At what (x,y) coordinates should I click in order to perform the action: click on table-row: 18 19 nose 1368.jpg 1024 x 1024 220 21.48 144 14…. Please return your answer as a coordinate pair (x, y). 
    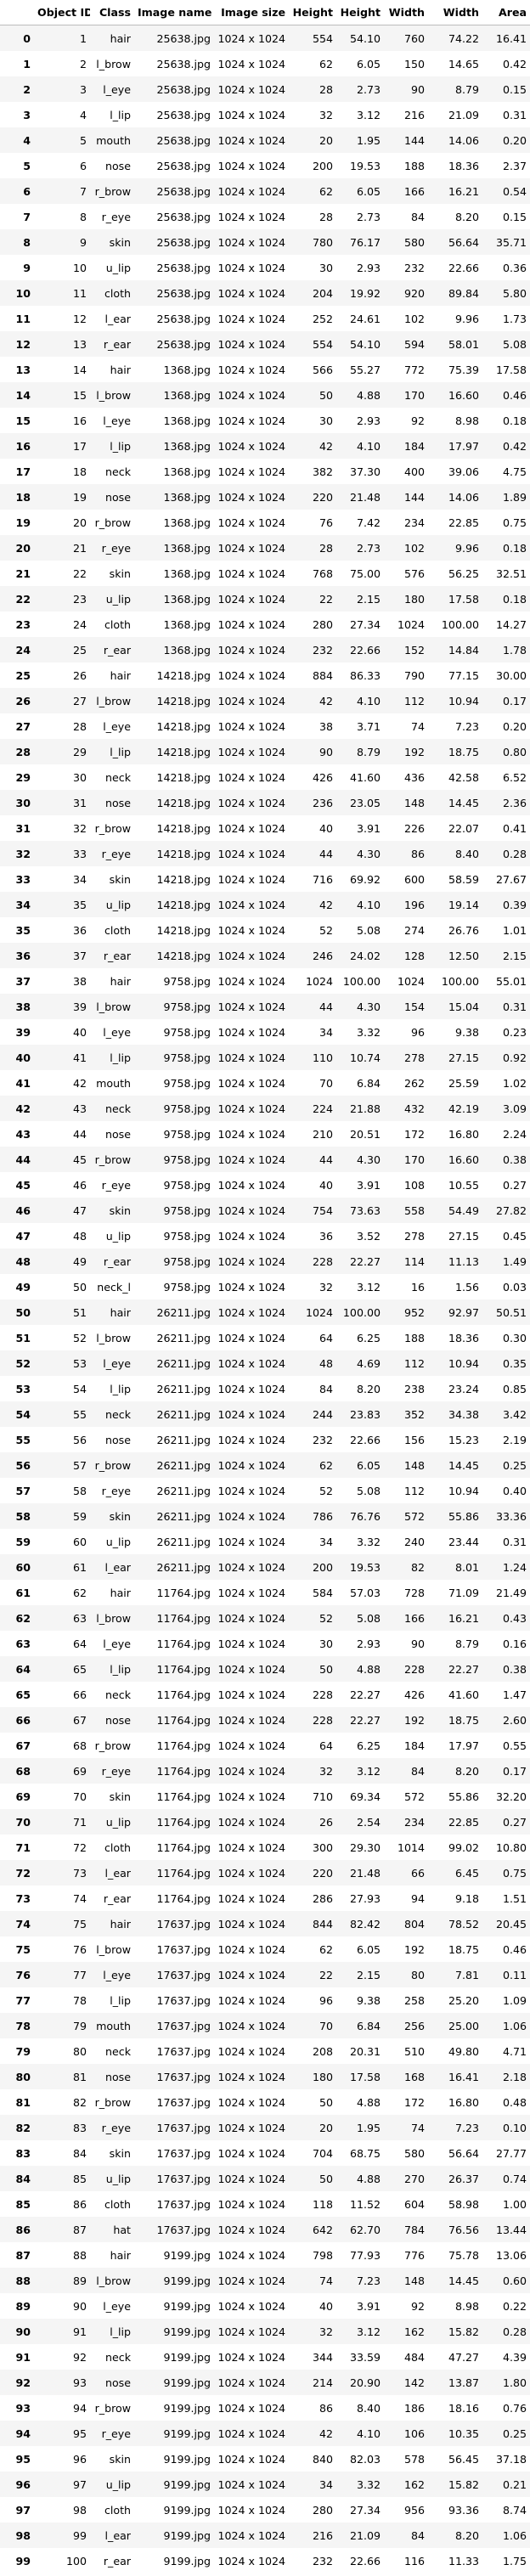
    Looking at the image, I should click on (265, 497).